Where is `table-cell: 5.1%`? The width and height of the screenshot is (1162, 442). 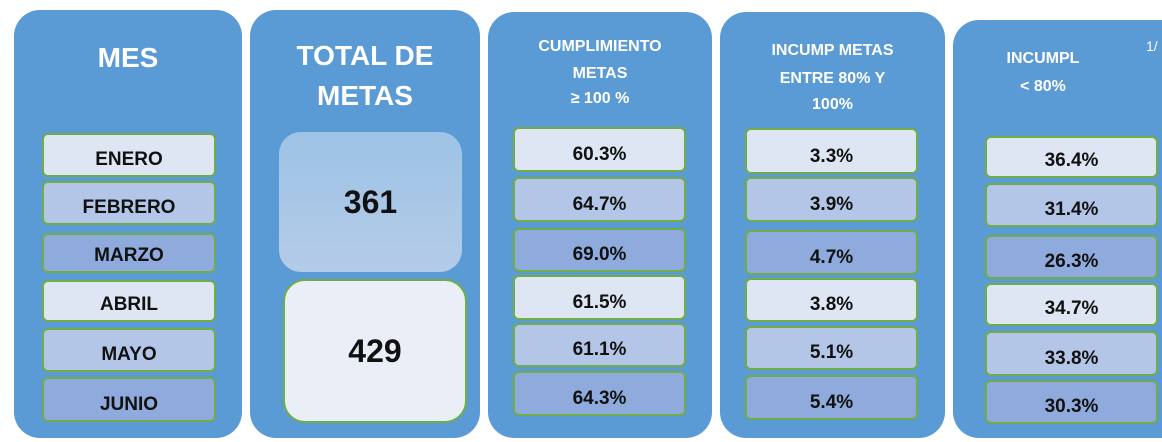
table-cell: 5.1% is located at coordinates (831, 348).